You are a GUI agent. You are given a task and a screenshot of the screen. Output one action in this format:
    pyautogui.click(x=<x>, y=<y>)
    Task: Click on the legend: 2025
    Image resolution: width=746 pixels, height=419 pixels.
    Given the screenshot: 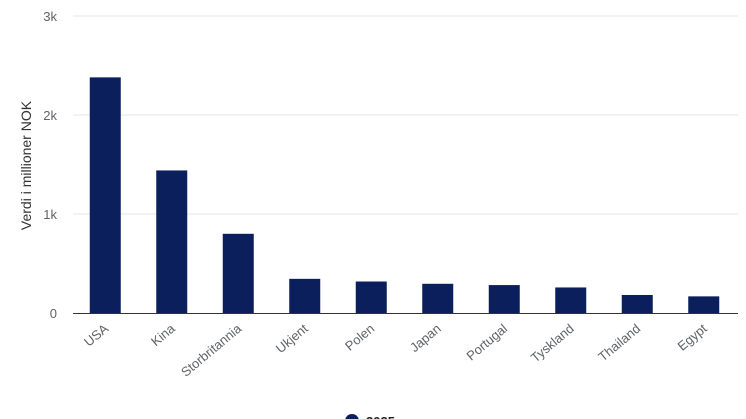 What is the action you would take?
    pyautogui.click(x=370, y=416)
    